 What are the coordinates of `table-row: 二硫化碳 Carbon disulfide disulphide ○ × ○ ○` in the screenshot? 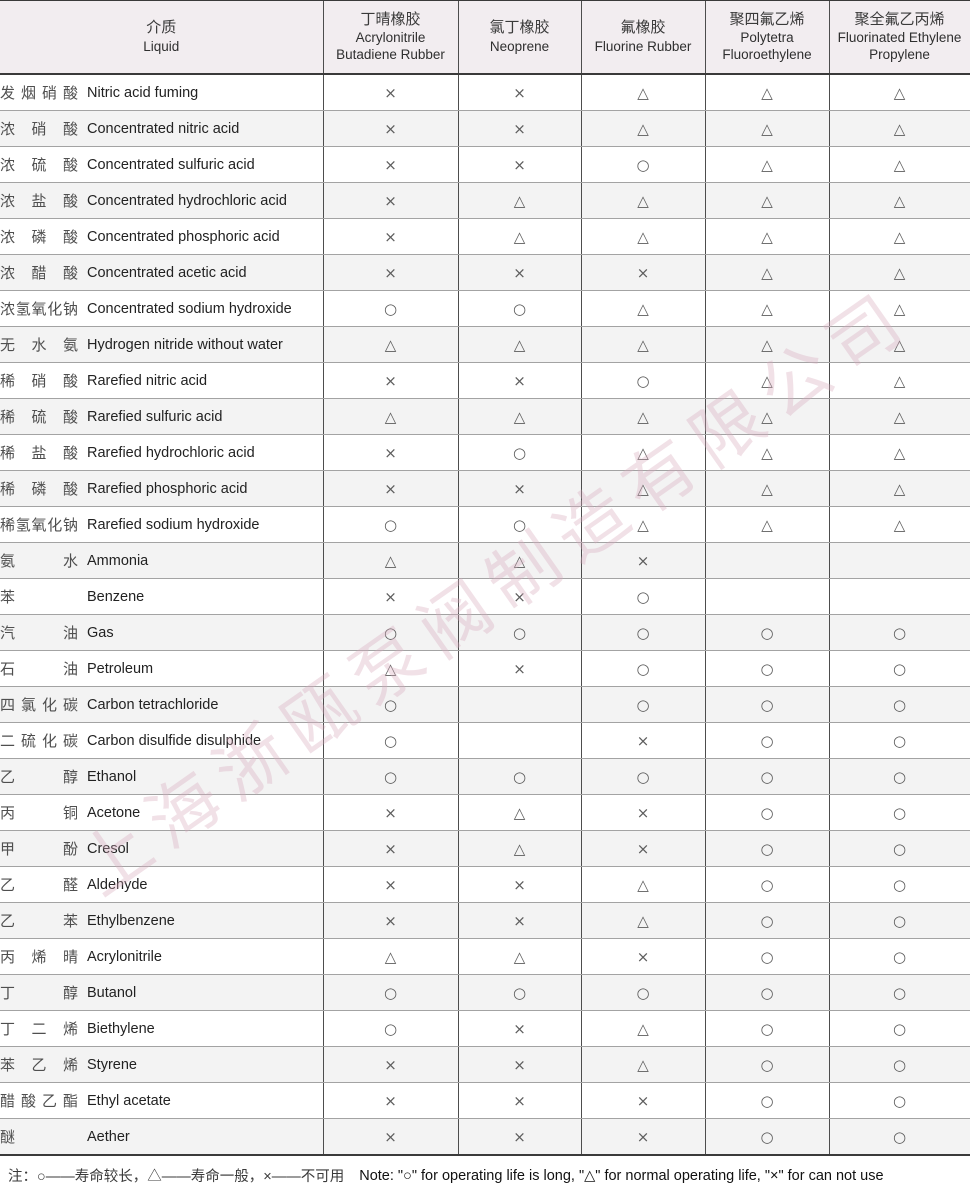 It's located at (485, 740).